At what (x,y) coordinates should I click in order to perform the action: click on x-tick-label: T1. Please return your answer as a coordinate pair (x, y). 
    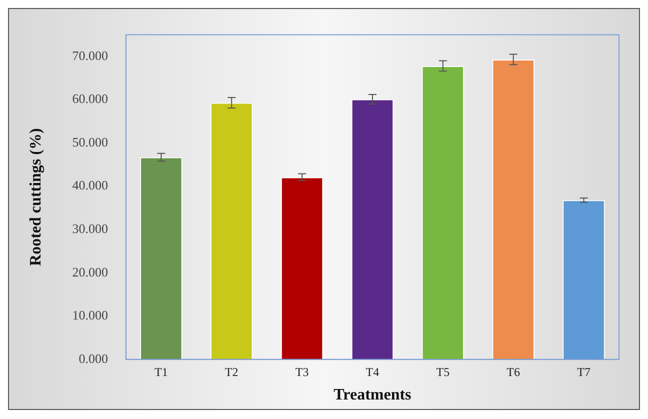
    Looking at the image, I should click on (161, 371).